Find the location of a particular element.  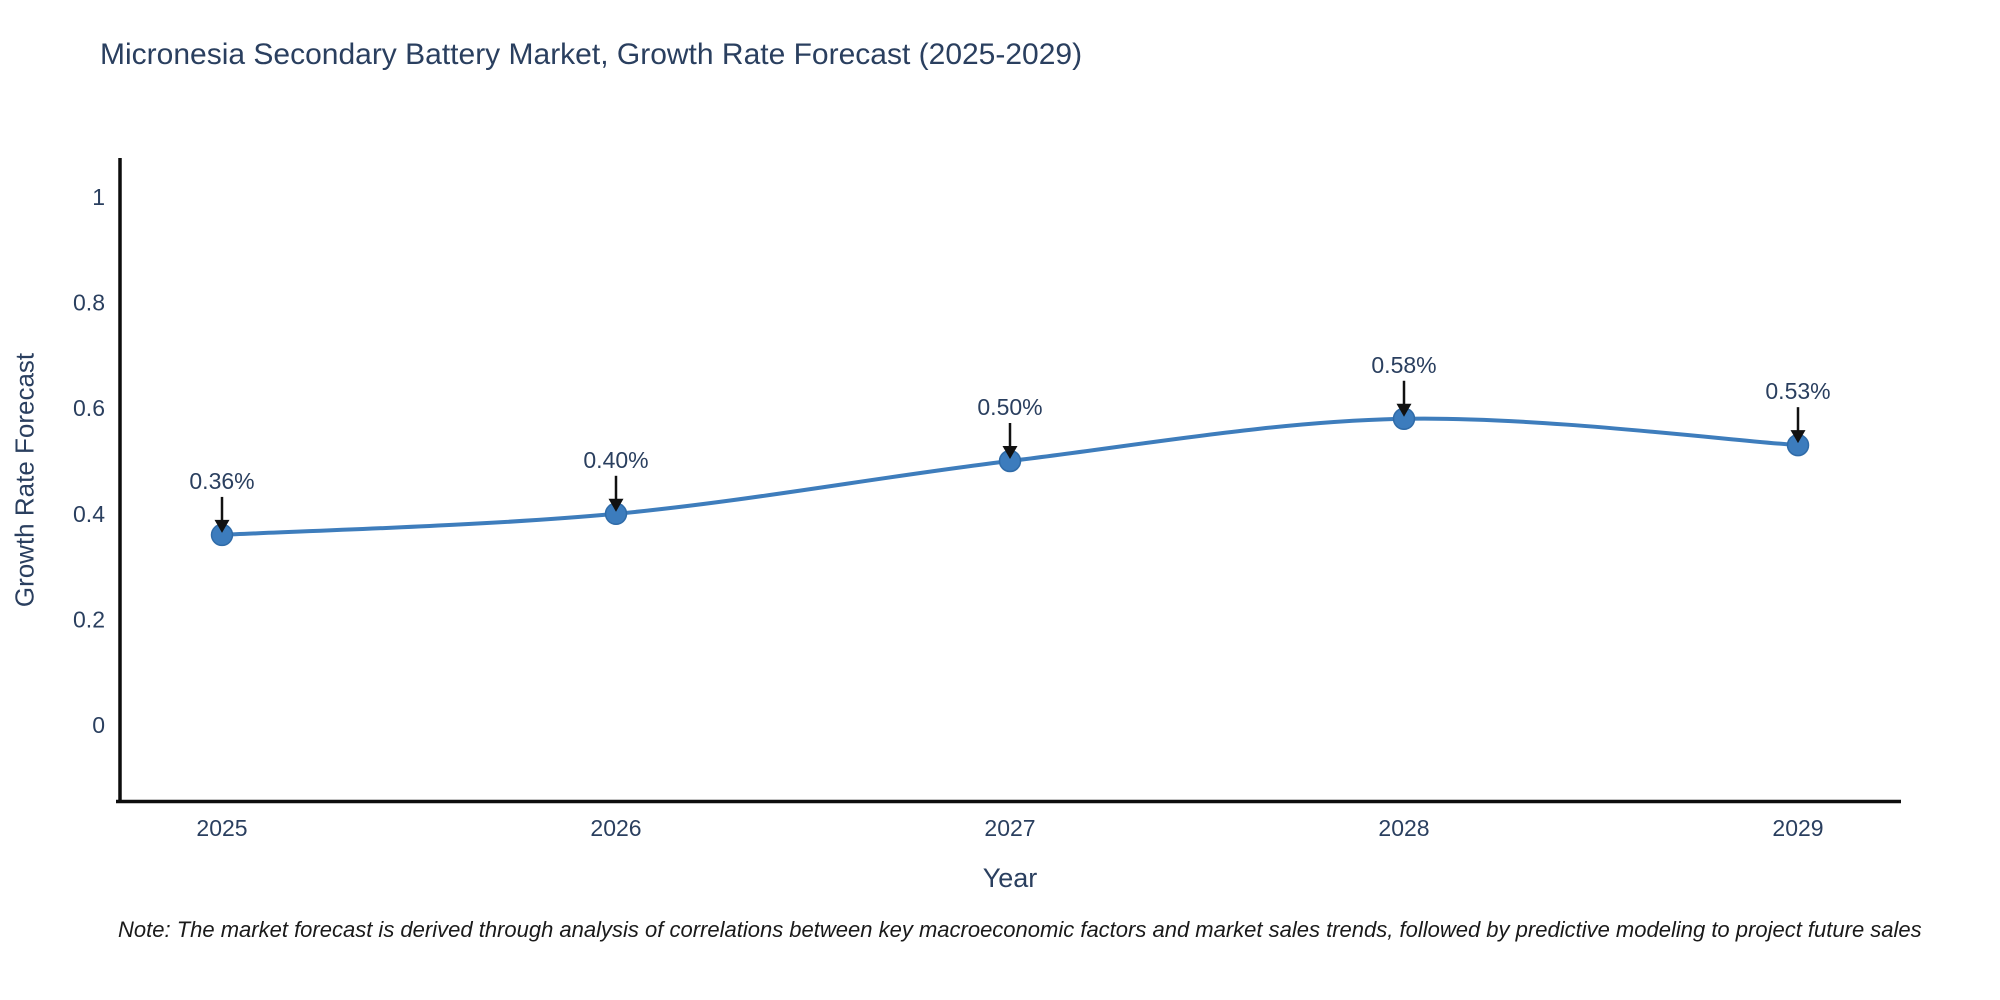

x-axis-title: Year is located at coordinates (1010, 878).